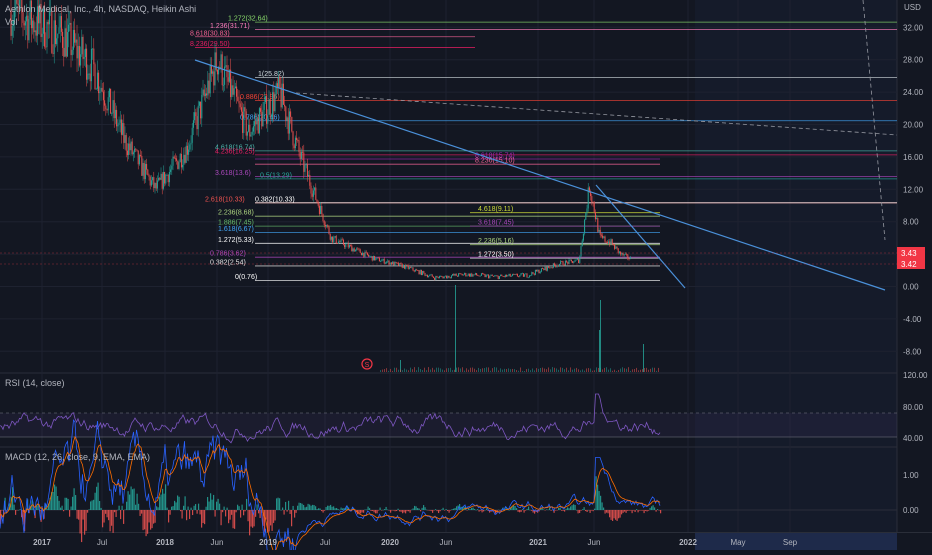  What do you see at coordinates (496, 241) in the screenshot?
I see `fib-level-label: 2.236(5.16)` at bounding box center [496, 241].